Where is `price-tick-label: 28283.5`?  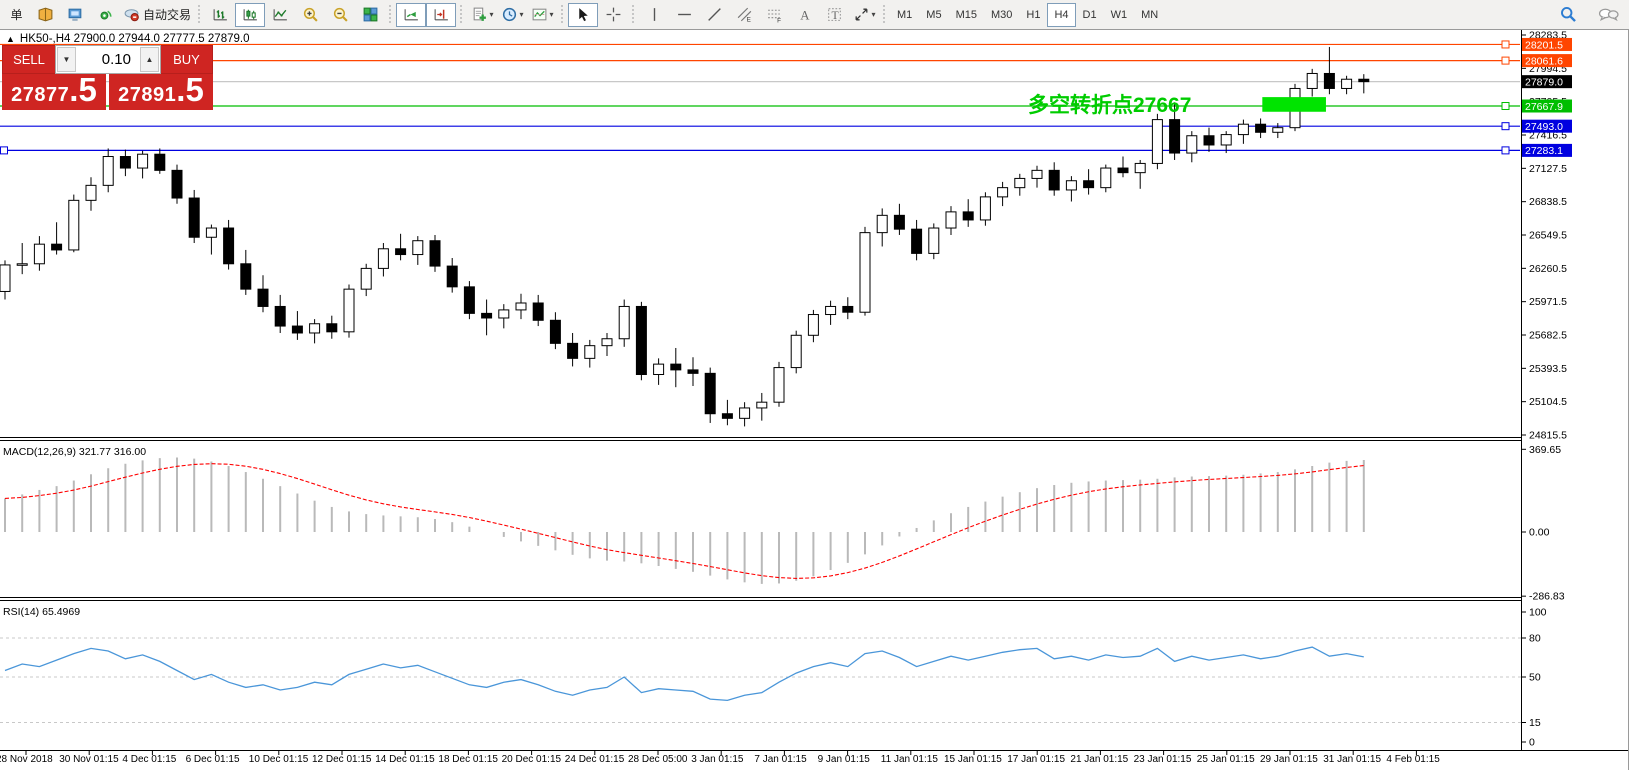 price-tick-label: 28283.5 is located at coordinates (1548, 36).